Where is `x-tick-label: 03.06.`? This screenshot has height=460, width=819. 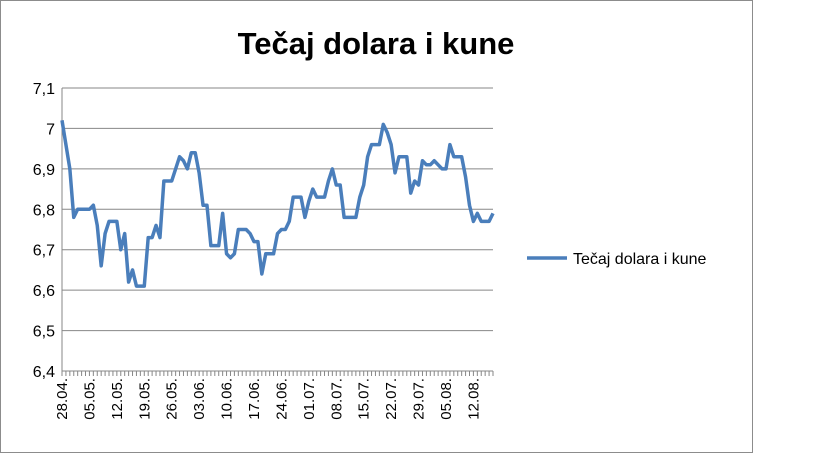 x-tick-label: 03.06. is located at coordinates (199, 399).